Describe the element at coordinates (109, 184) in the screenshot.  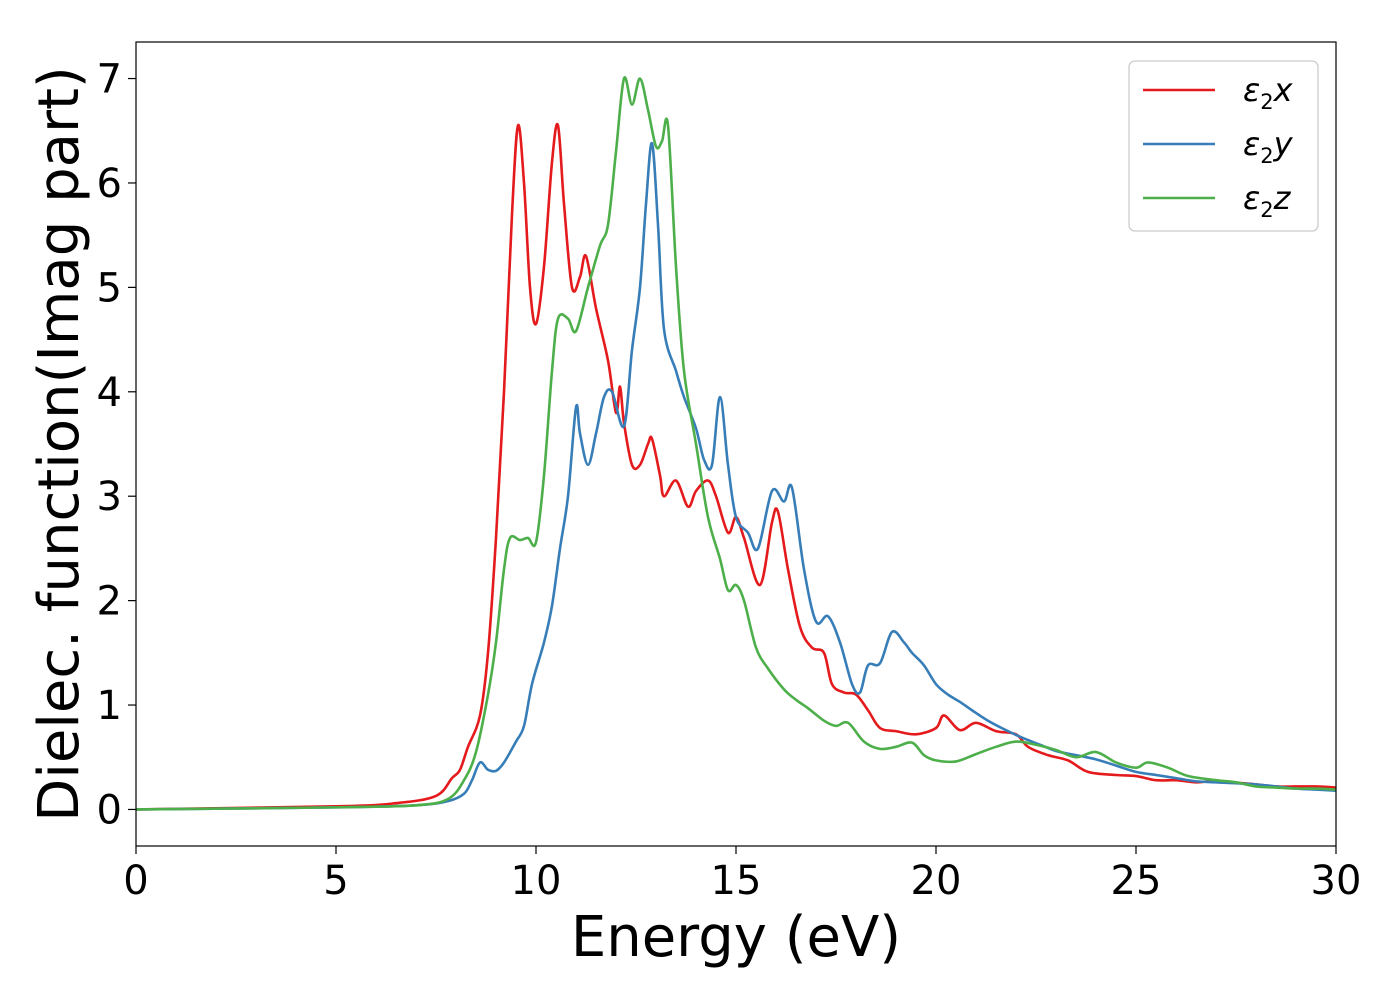
I see `y-tick-label: 6` at that location.